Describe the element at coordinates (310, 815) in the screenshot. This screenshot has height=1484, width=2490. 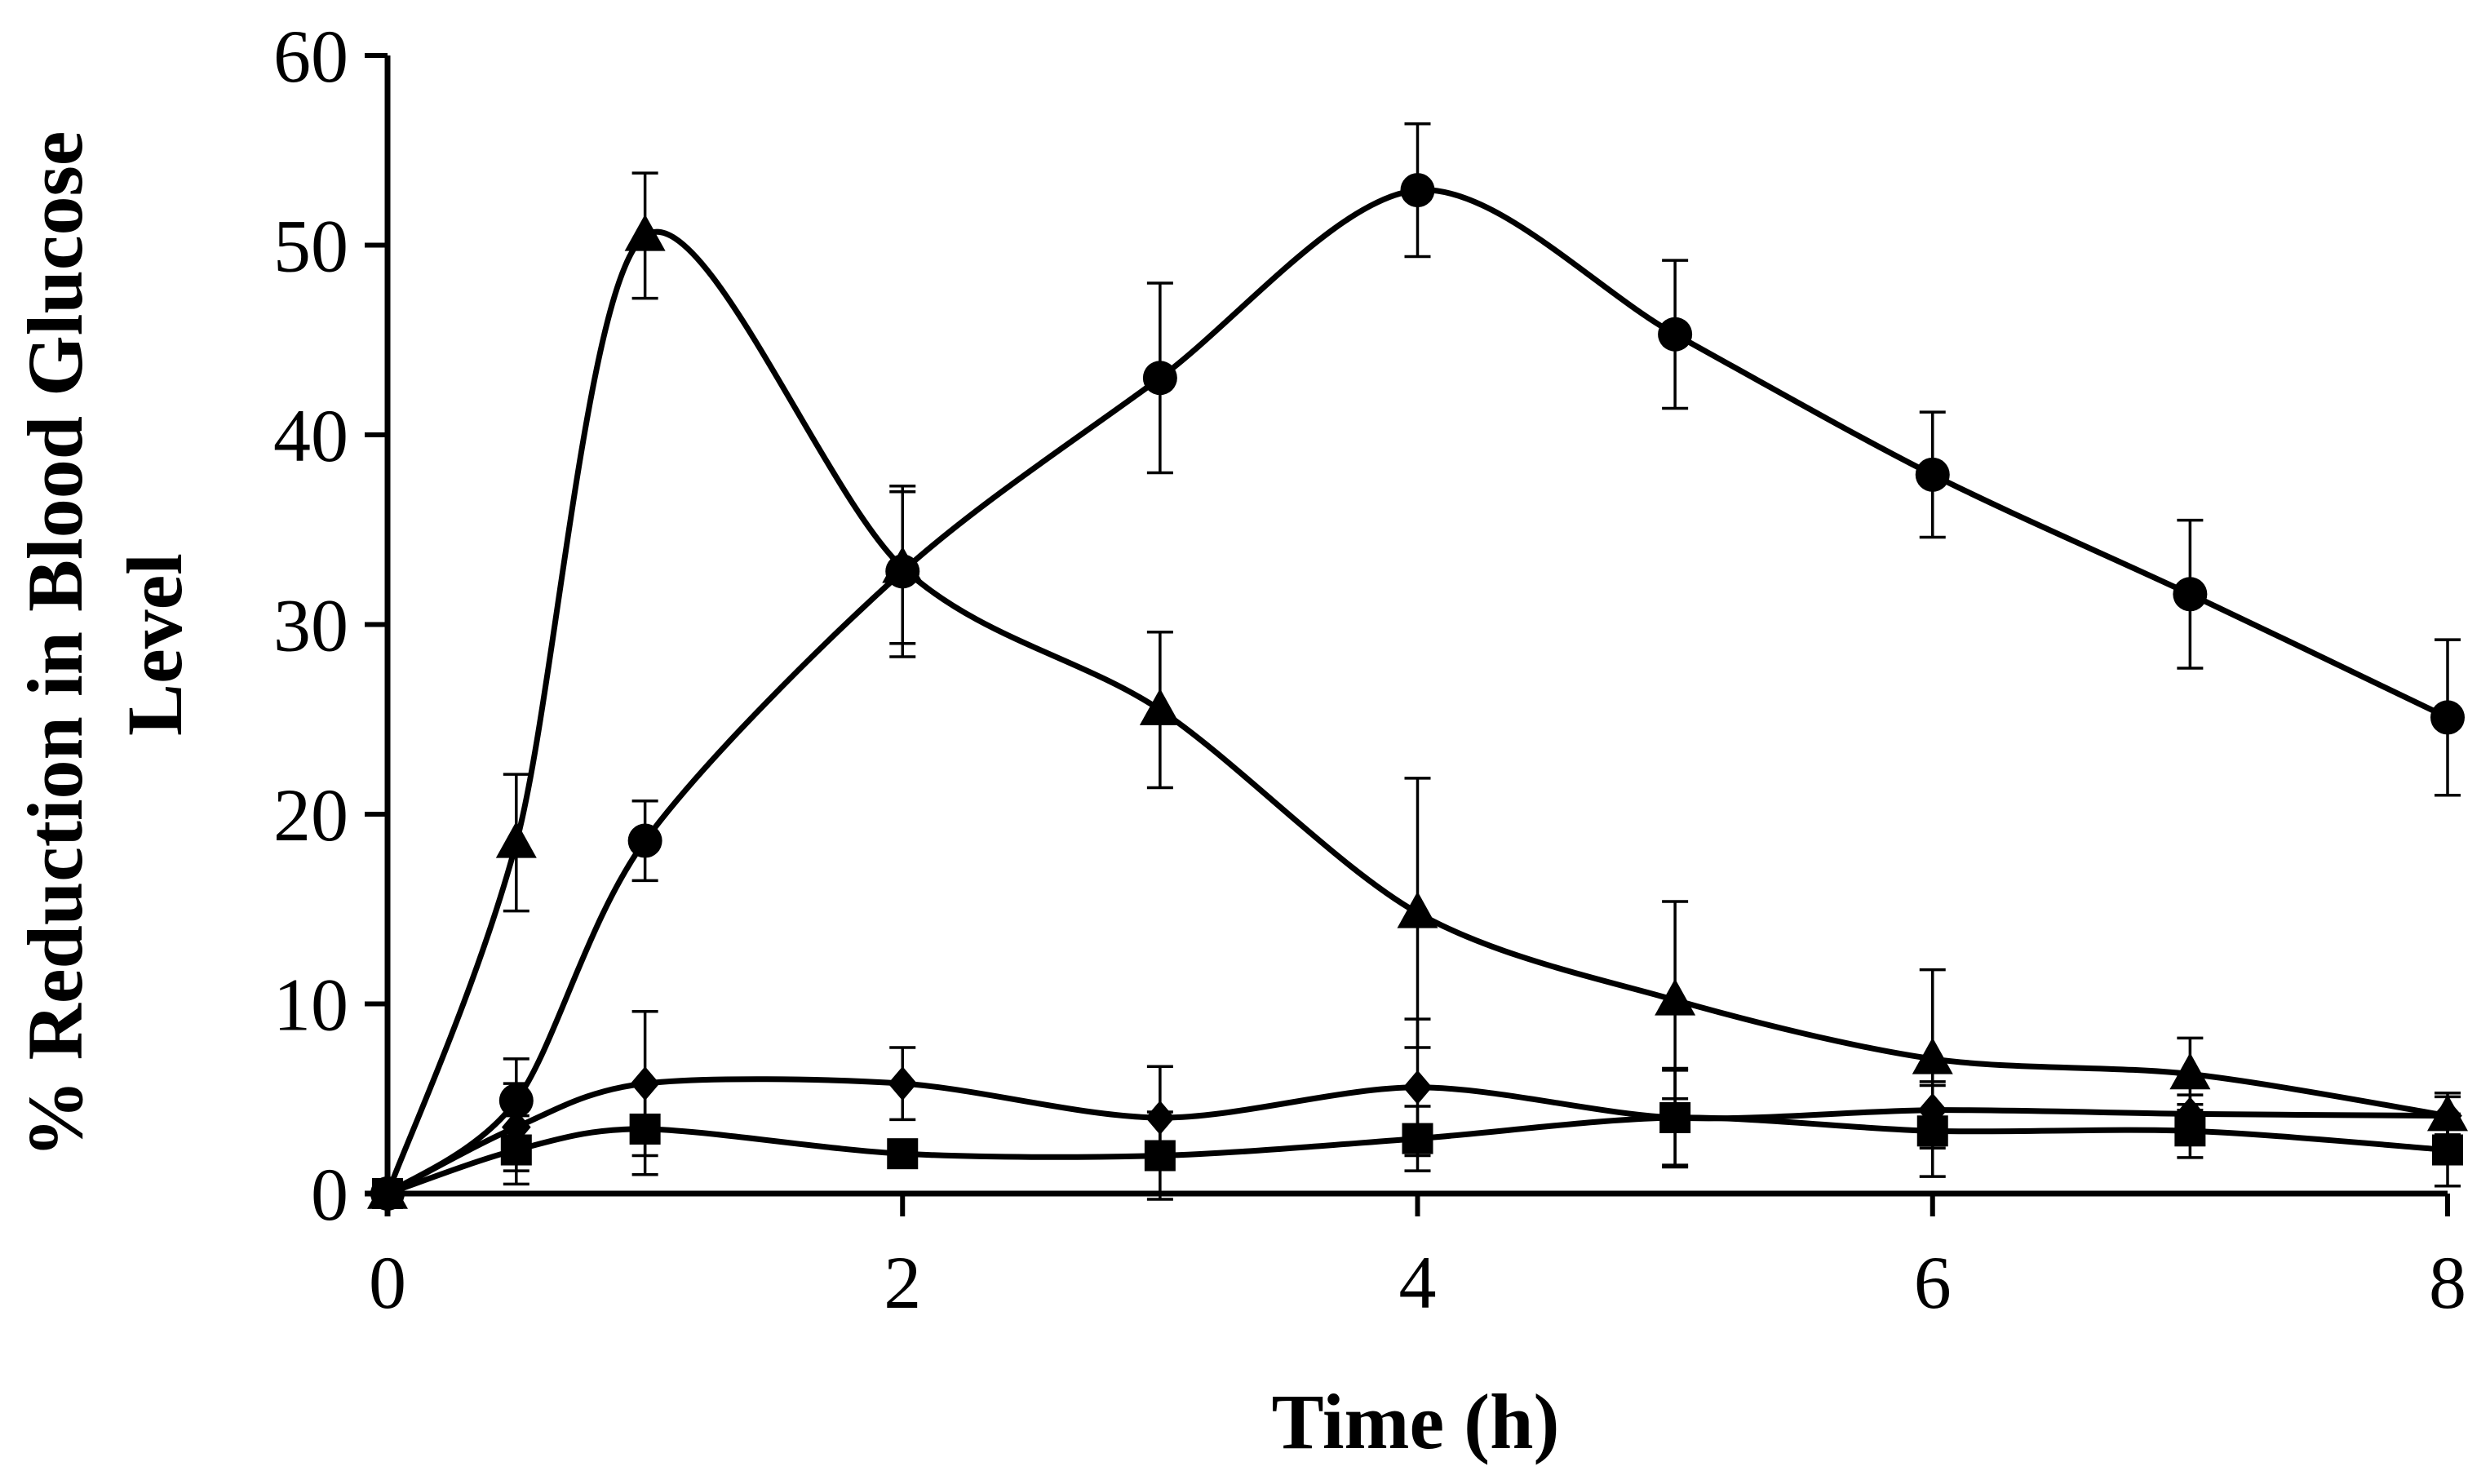
I see `y-tick-label: 20` at that location.